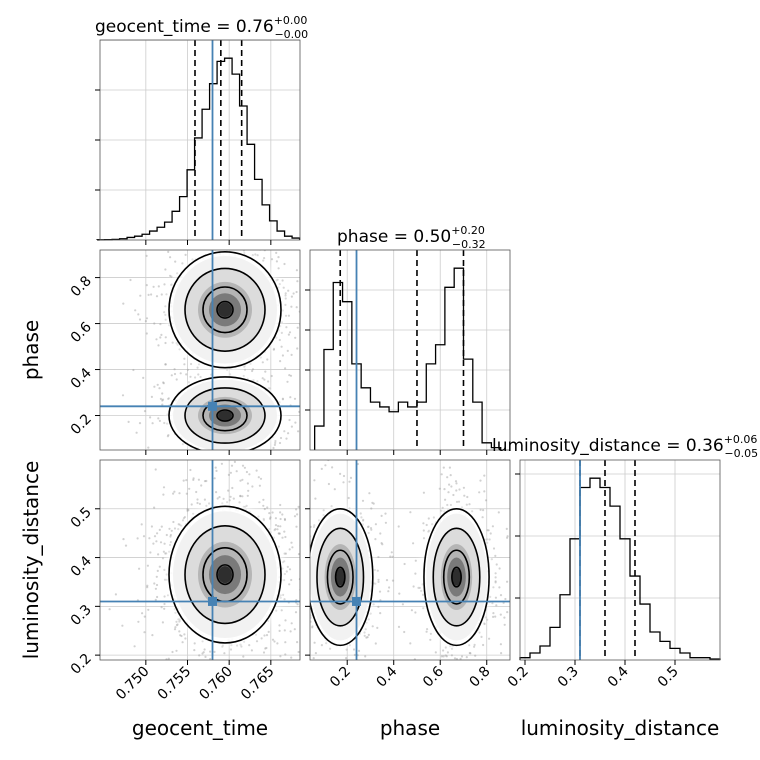 The height and width of the screenshot is (760, 760). I want to click on x-tick-label: 0.5, so click(668, 677).